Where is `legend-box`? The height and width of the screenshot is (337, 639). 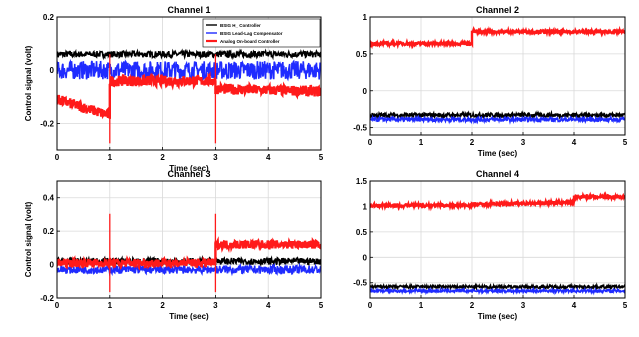
legend-box is located at coordinates (261, 33).